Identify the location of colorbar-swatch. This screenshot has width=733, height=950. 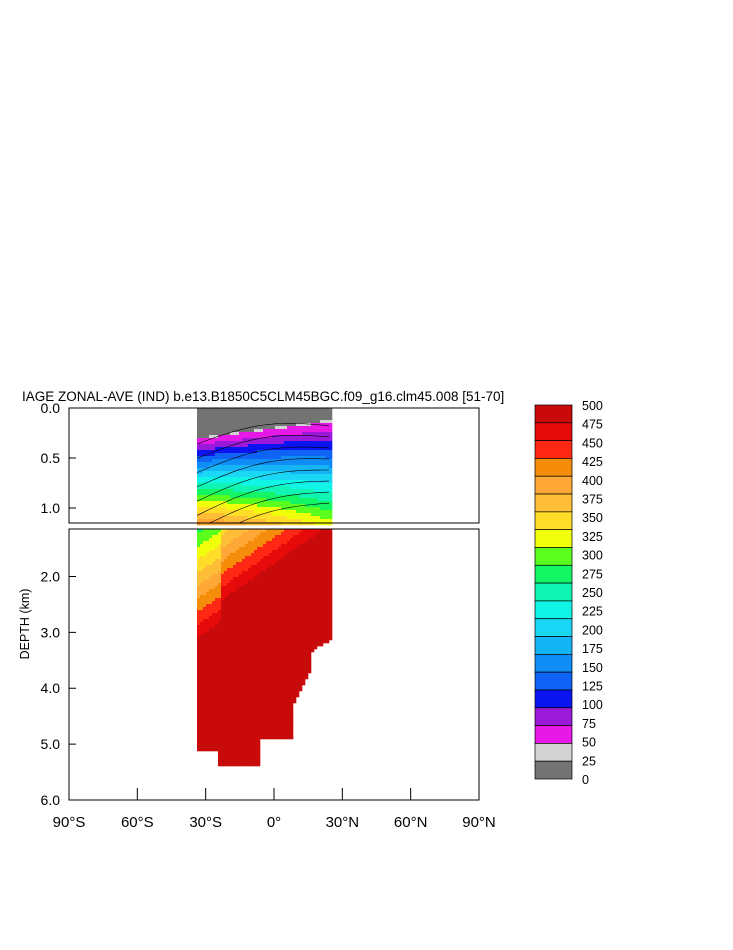
(553, 645).